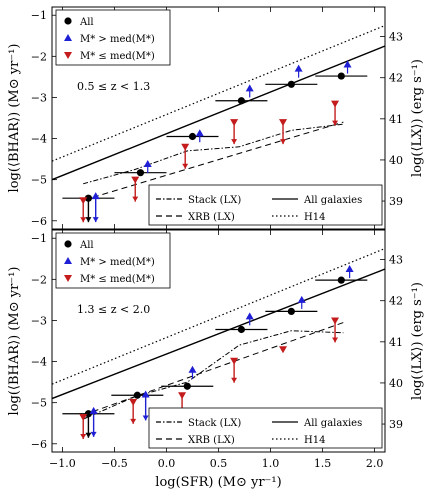 The height and width of the screenshot is (492, 432). I want to click on x-tick-label: 1.0, so click(271, 463).